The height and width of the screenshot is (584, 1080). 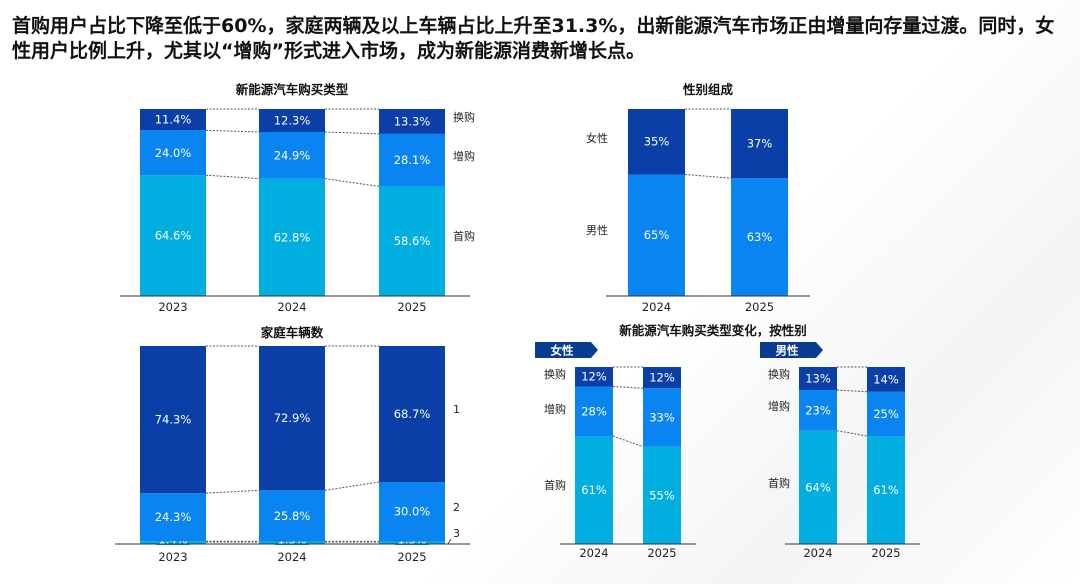 What do you see at coordinates (787, 351) in the screenshot?
I see `tag-label: 男性` at bounding box center [787, 351].